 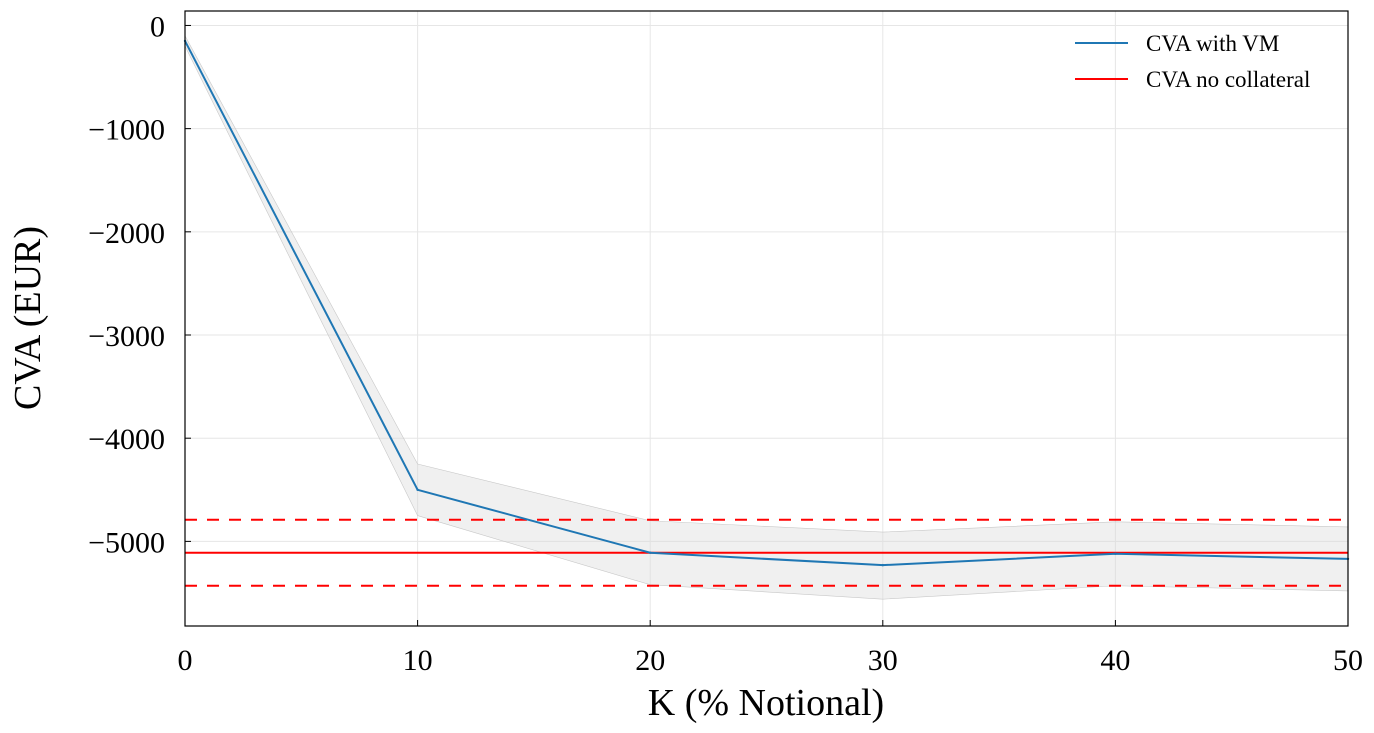 I want to click on x-tick-label: 30, so click(x=883, y=660).